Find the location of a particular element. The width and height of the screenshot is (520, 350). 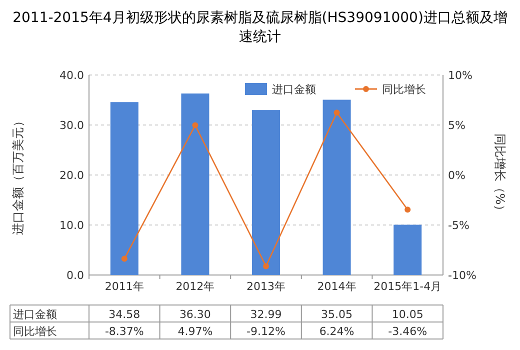

x-tick-label: 2013年 is located at coordinates (266, 286).